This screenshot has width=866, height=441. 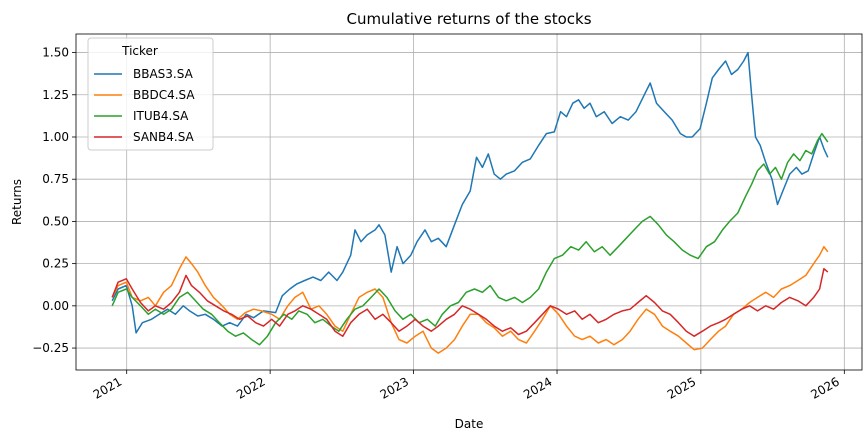 What do you see at coordinates (161, 116) in the screenshot?
I see `legend-label: ITUB4.SA` at bounding box center [161, 116].